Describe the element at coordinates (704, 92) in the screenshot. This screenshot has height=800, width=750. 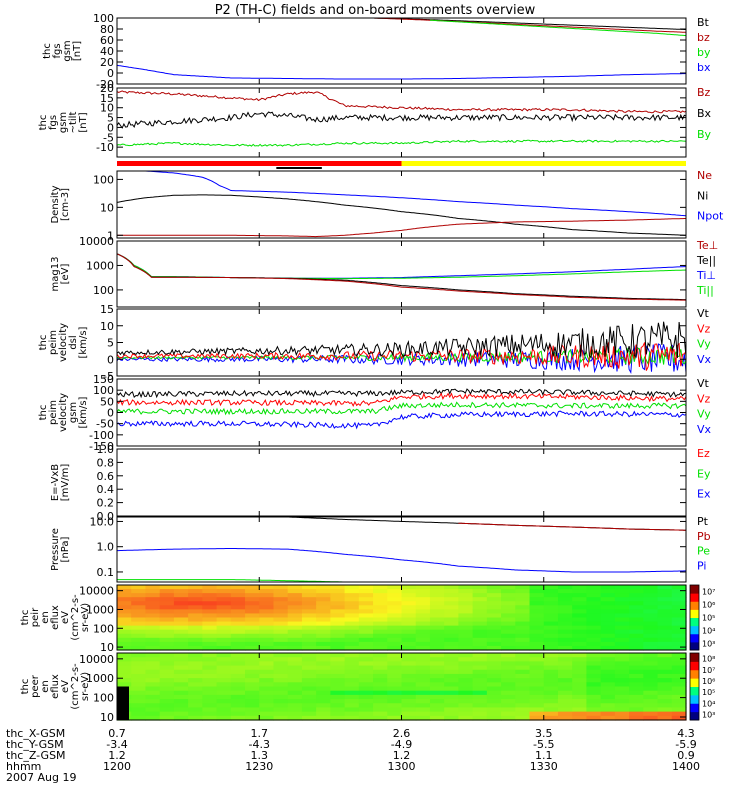
I see `legend-label: Bz` at that location.